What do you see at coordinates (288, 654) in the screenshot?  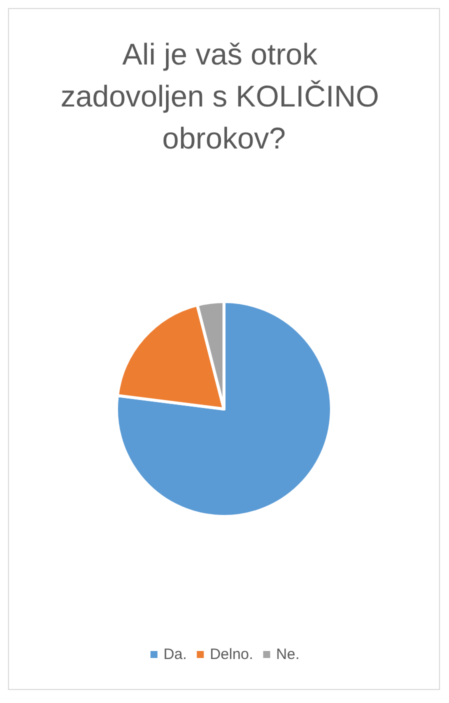 I see `legend-label: Ne.` at bounding box center [288, 654].